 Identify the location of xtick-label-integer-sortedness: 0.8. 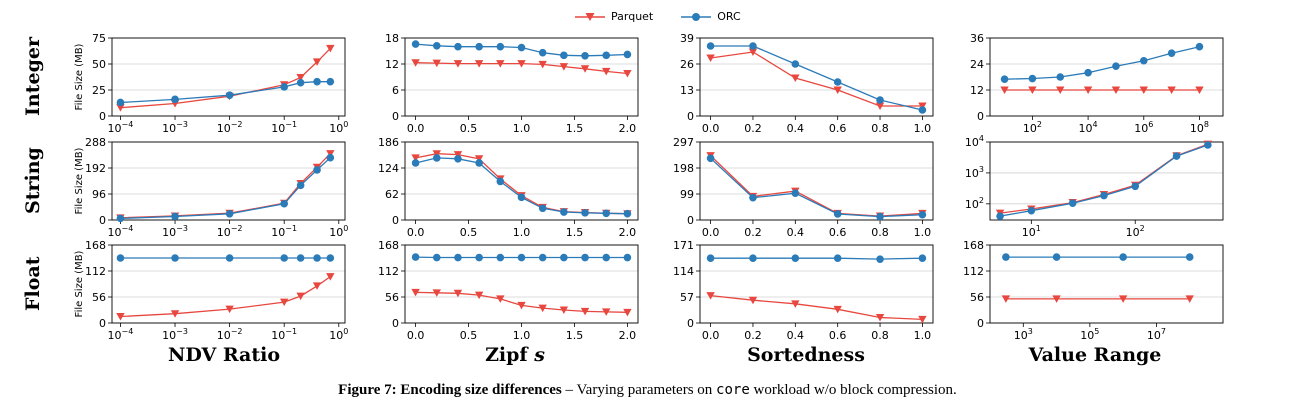
(880, 128).